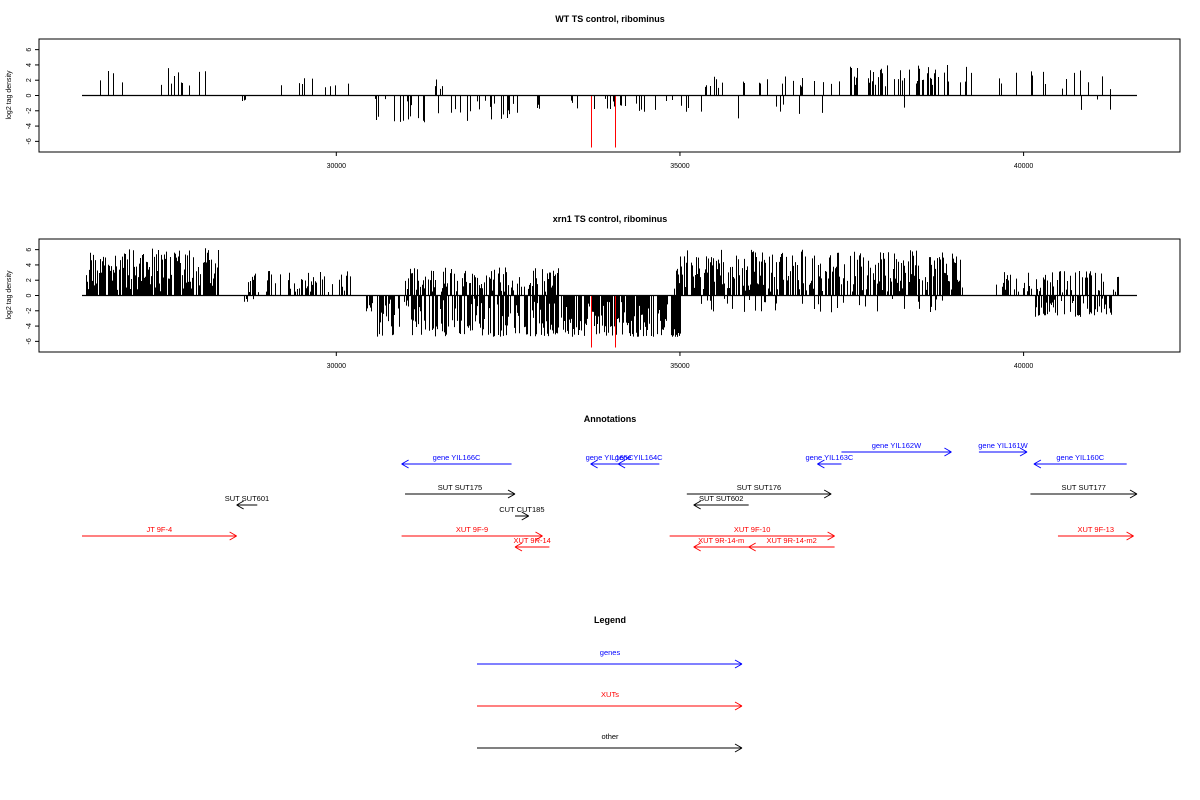 This screenshot has height=800, width=1200. I want to click on annotation-label: gene YIL165C, so click(610, 457).